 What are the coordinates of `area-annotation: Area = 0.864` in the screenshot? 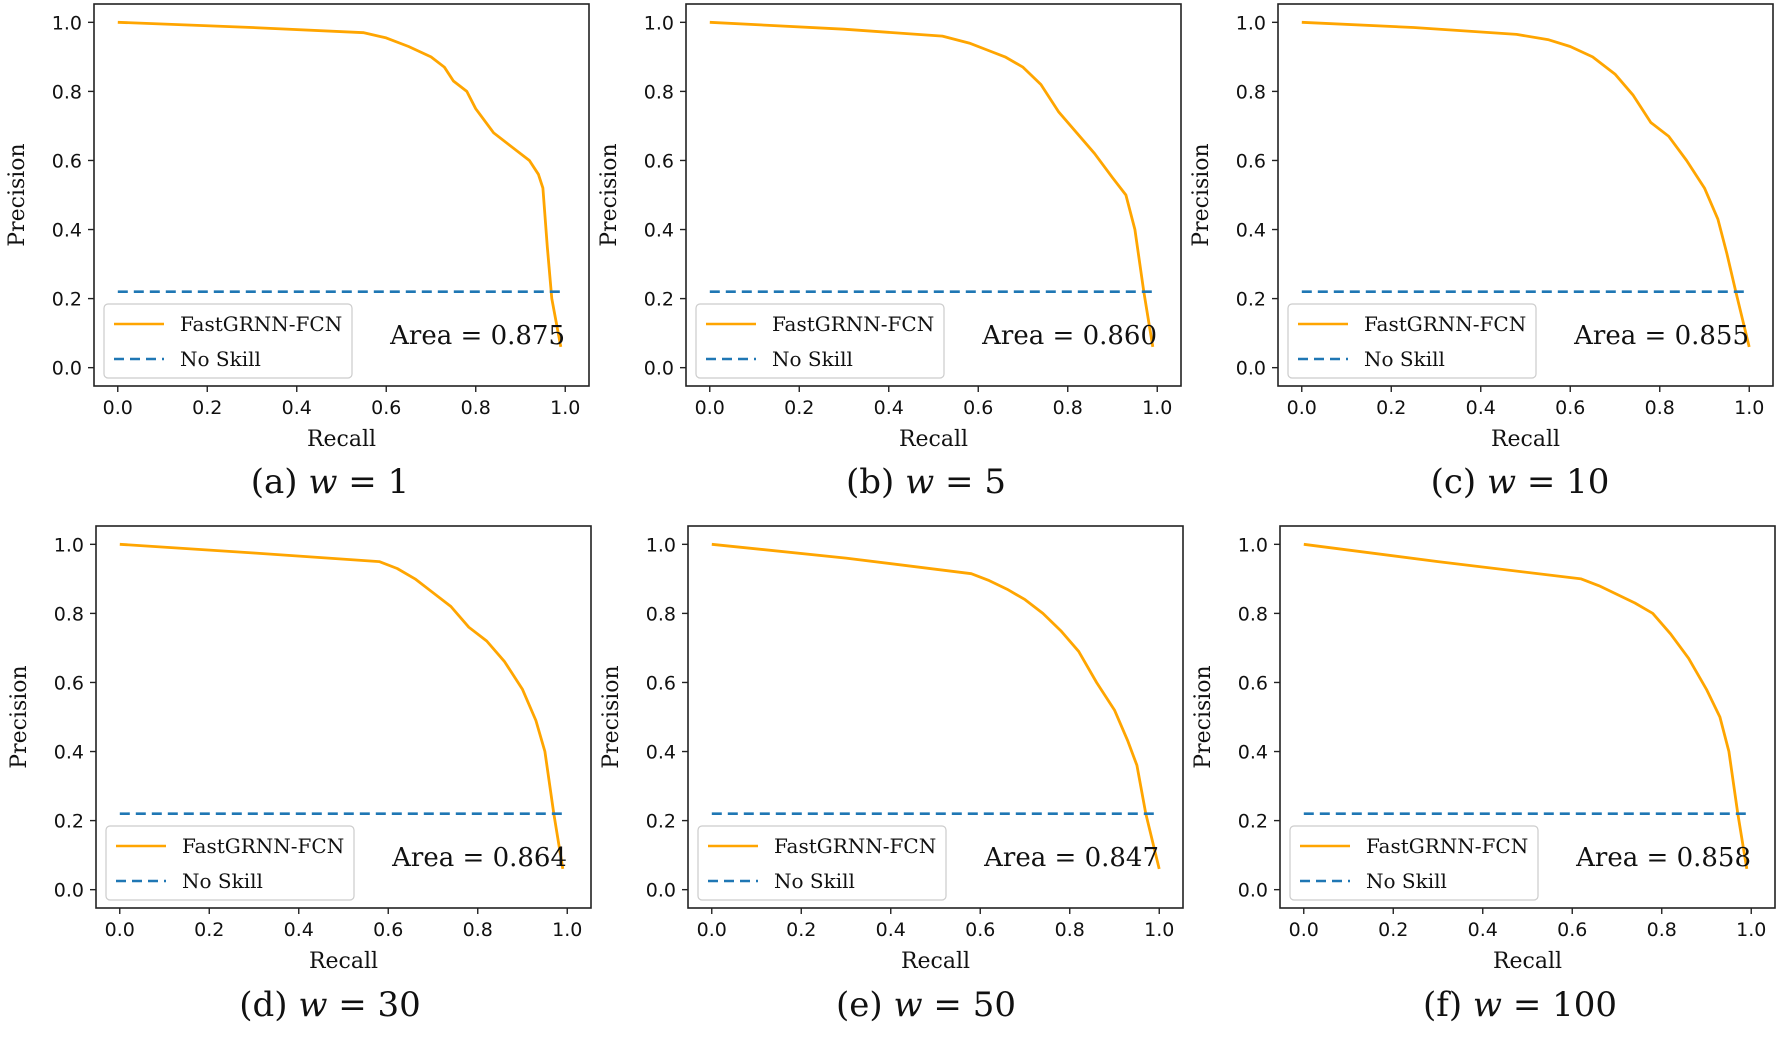 It's located at (479, 858).